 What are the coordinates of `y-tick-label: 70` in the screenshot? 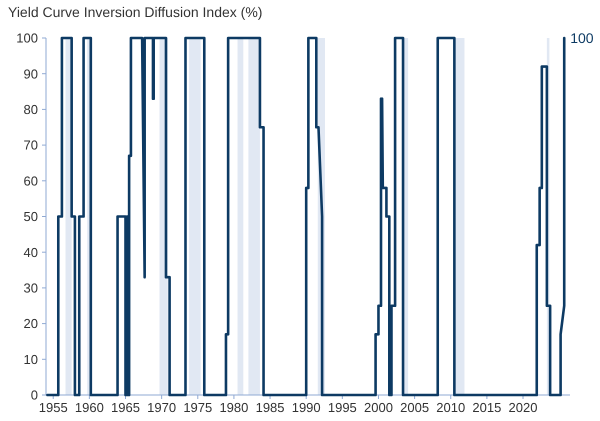 It's located at (31, 145).